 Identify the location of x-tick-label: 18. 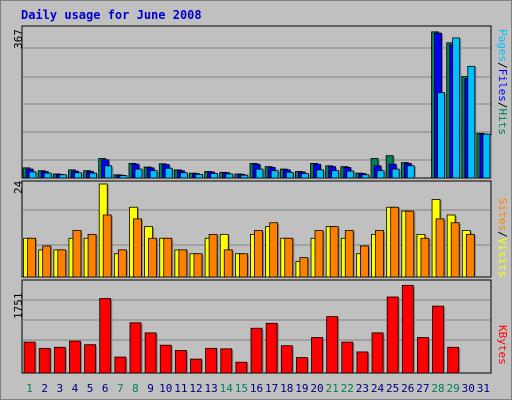
(286, 388).